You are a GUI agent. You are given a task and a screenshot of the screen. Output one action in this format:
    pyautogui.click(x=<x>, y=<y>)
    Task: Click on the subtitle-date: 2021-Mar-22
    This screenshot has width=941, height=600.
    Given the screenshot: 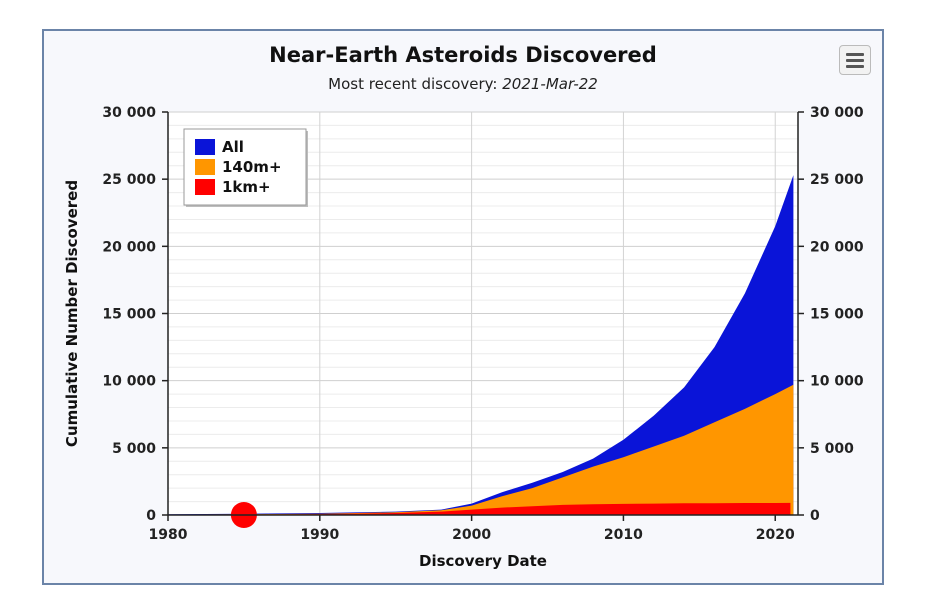 What is the action you would take?
    pyautogui.click(x=550, y=84)
    